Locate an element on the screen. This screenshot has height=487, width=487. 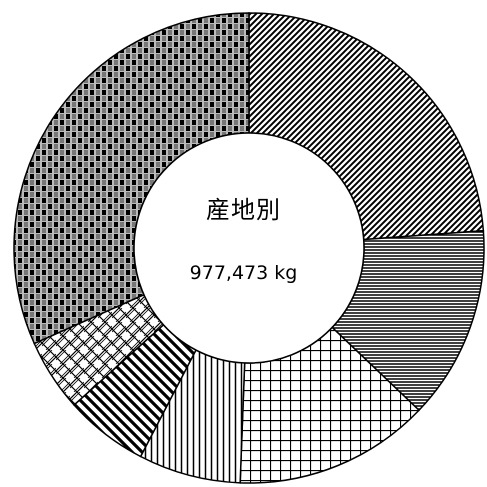
center-label: 産地別 is located at coordinates (243, 210).